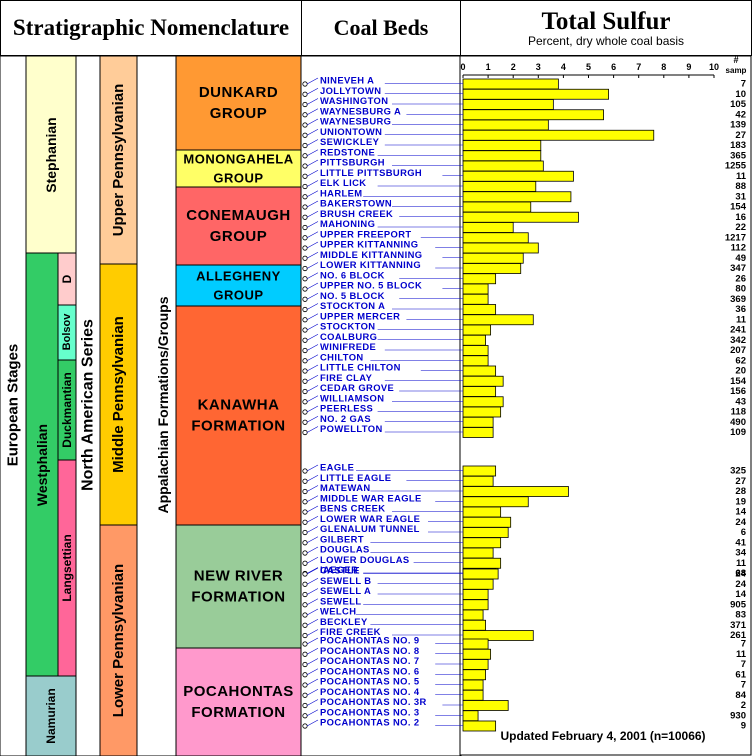  What do you see at coordinates (740, 258) in the screenshot?
I see `sample-count: 49` at bounding box center [740, 258].